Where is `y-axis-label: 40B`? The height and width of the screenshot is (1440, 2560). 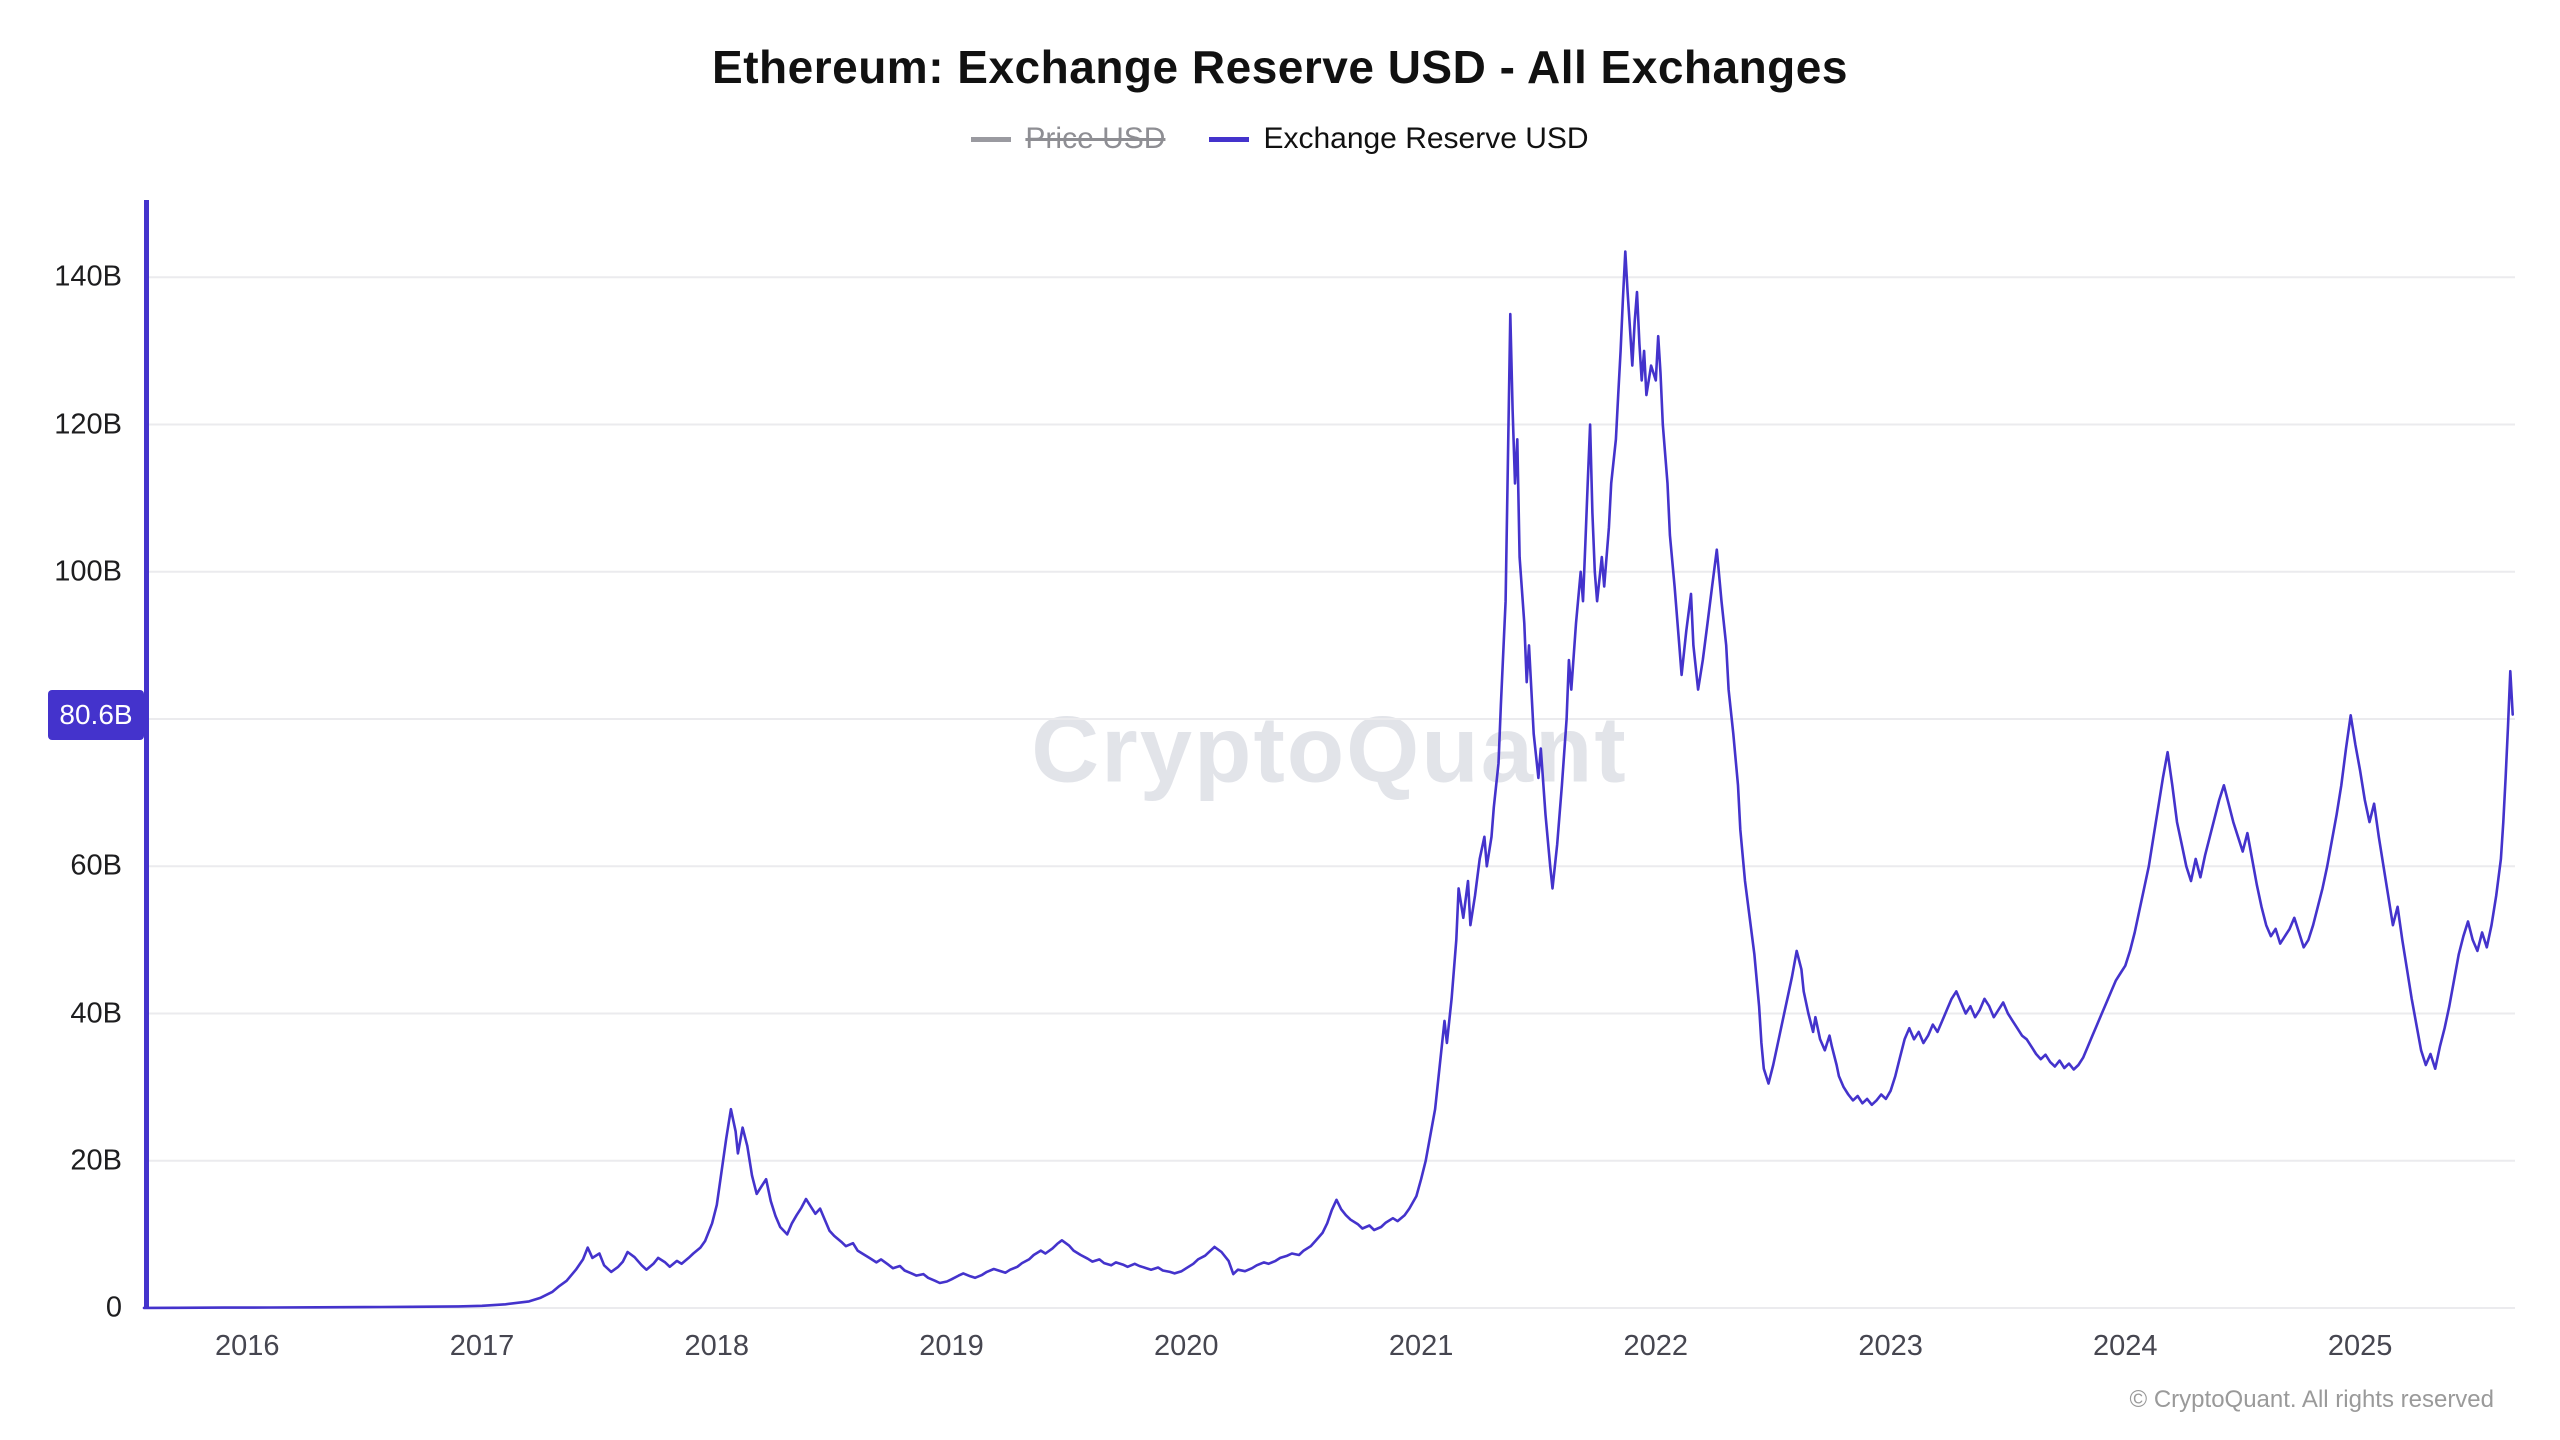
y-axis-label: 40B is located at coordinates (96, 1013).